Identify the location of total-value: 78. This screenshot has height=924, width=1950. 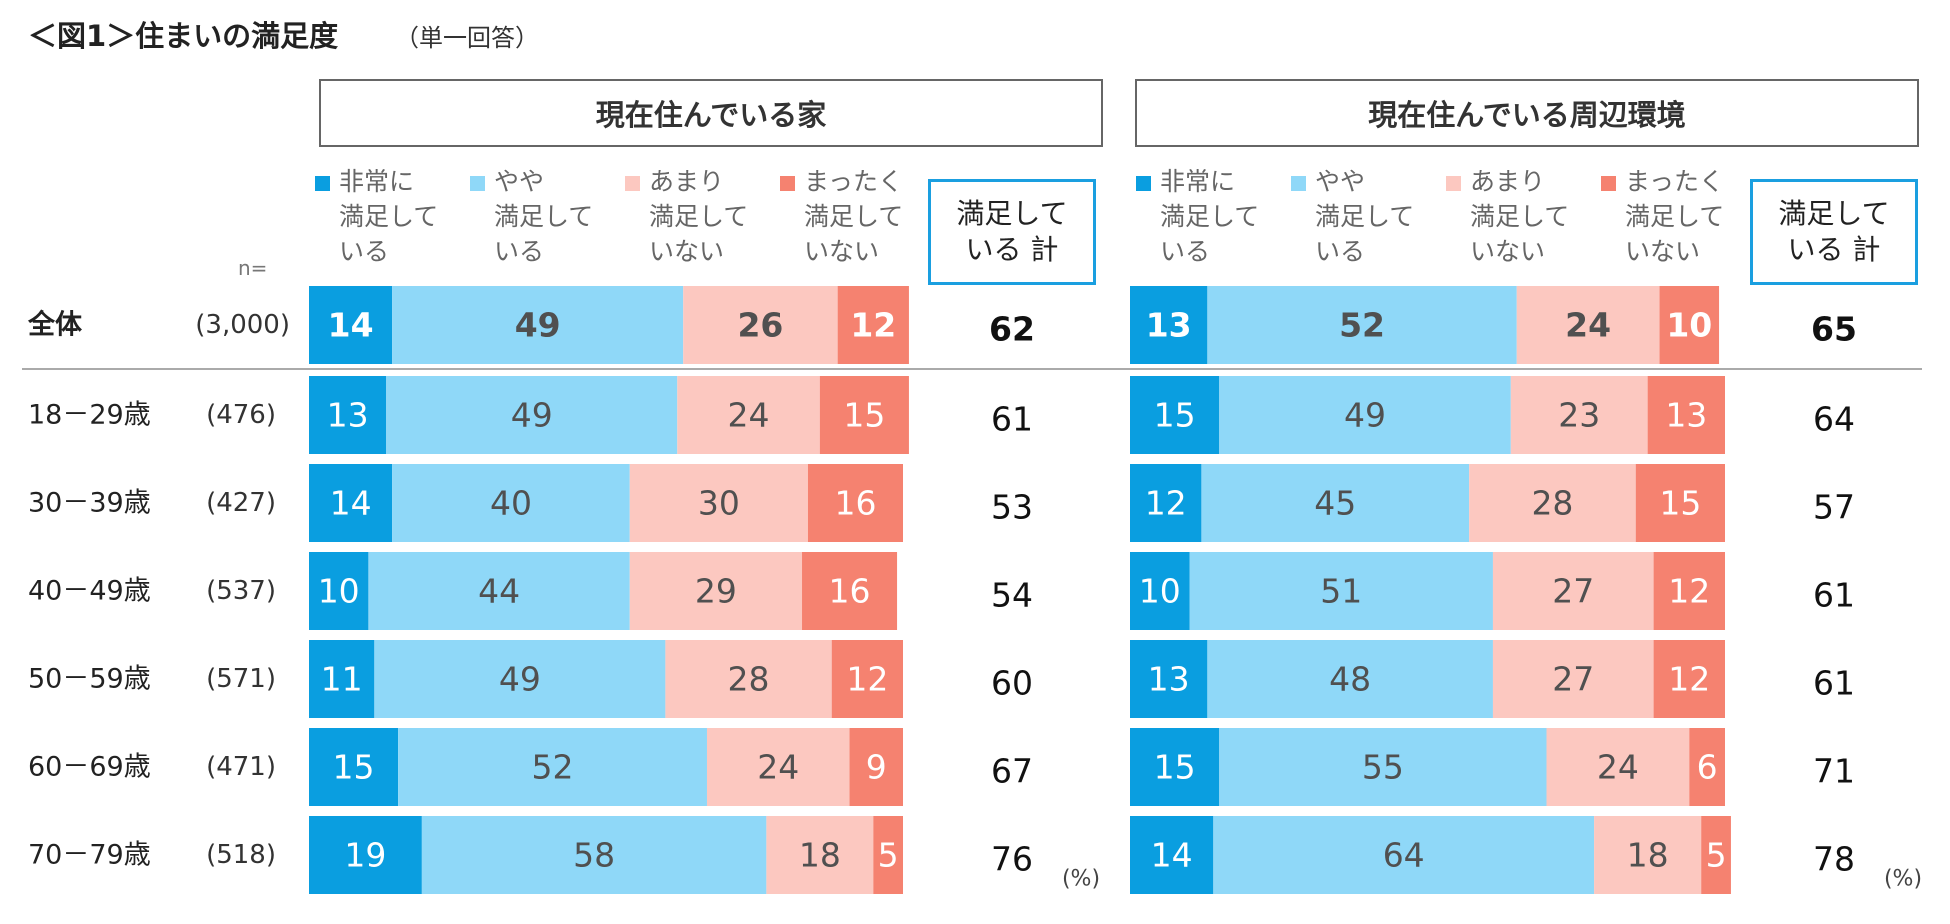
(1834, 859).